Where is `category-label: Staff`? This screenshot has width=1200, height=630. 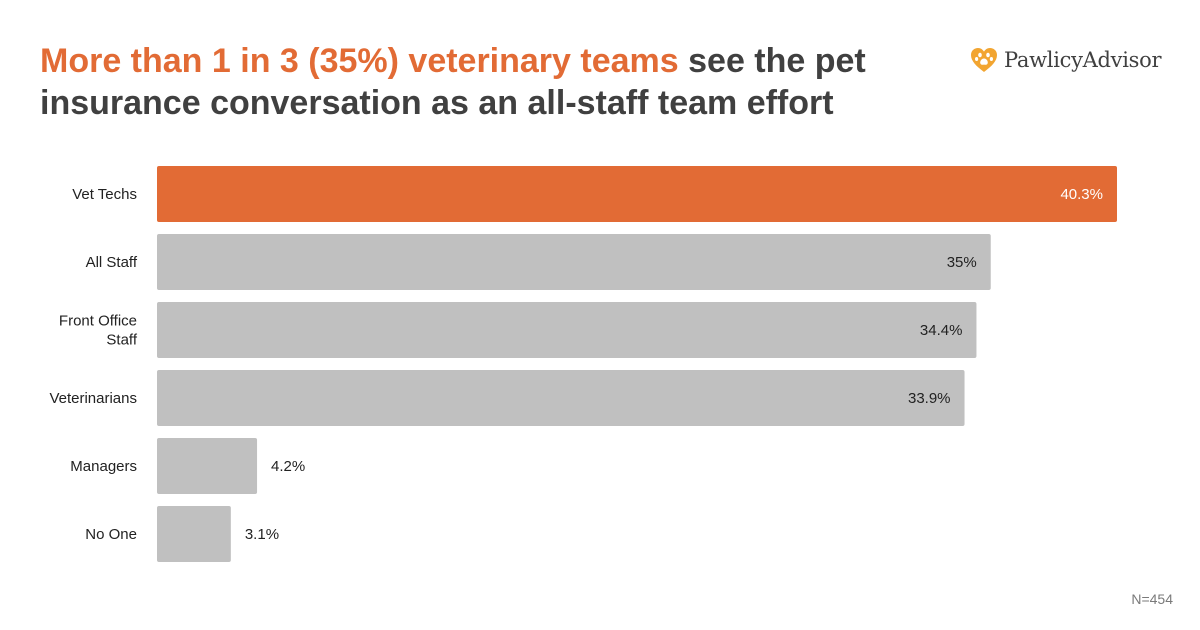
category-label: Staff is located at coordinates (121, 340).